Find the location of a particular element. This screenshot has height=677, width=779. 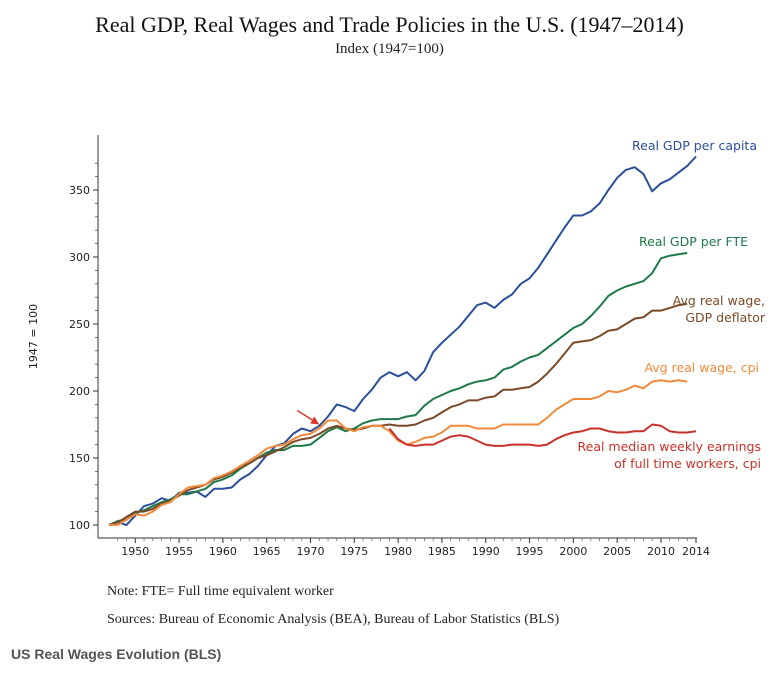

y-axis-label: 1947 = 100 is located at coordinates (33, 336).